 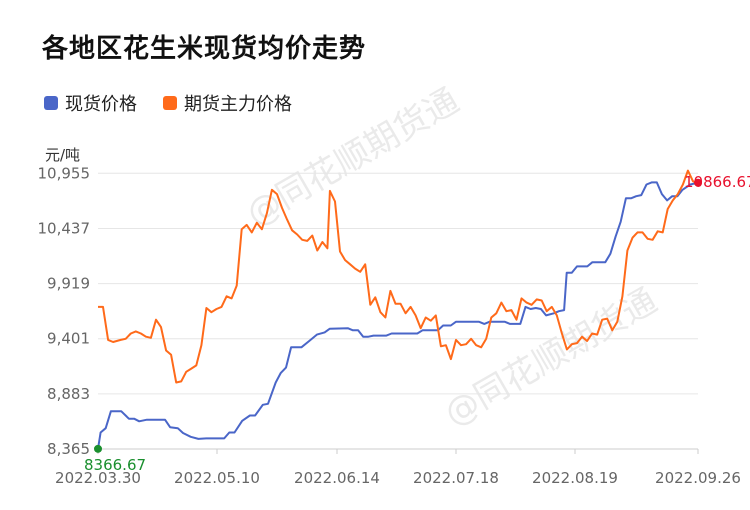 I want to click on y-tick-label: 10,437, so click(x=64, y=228).